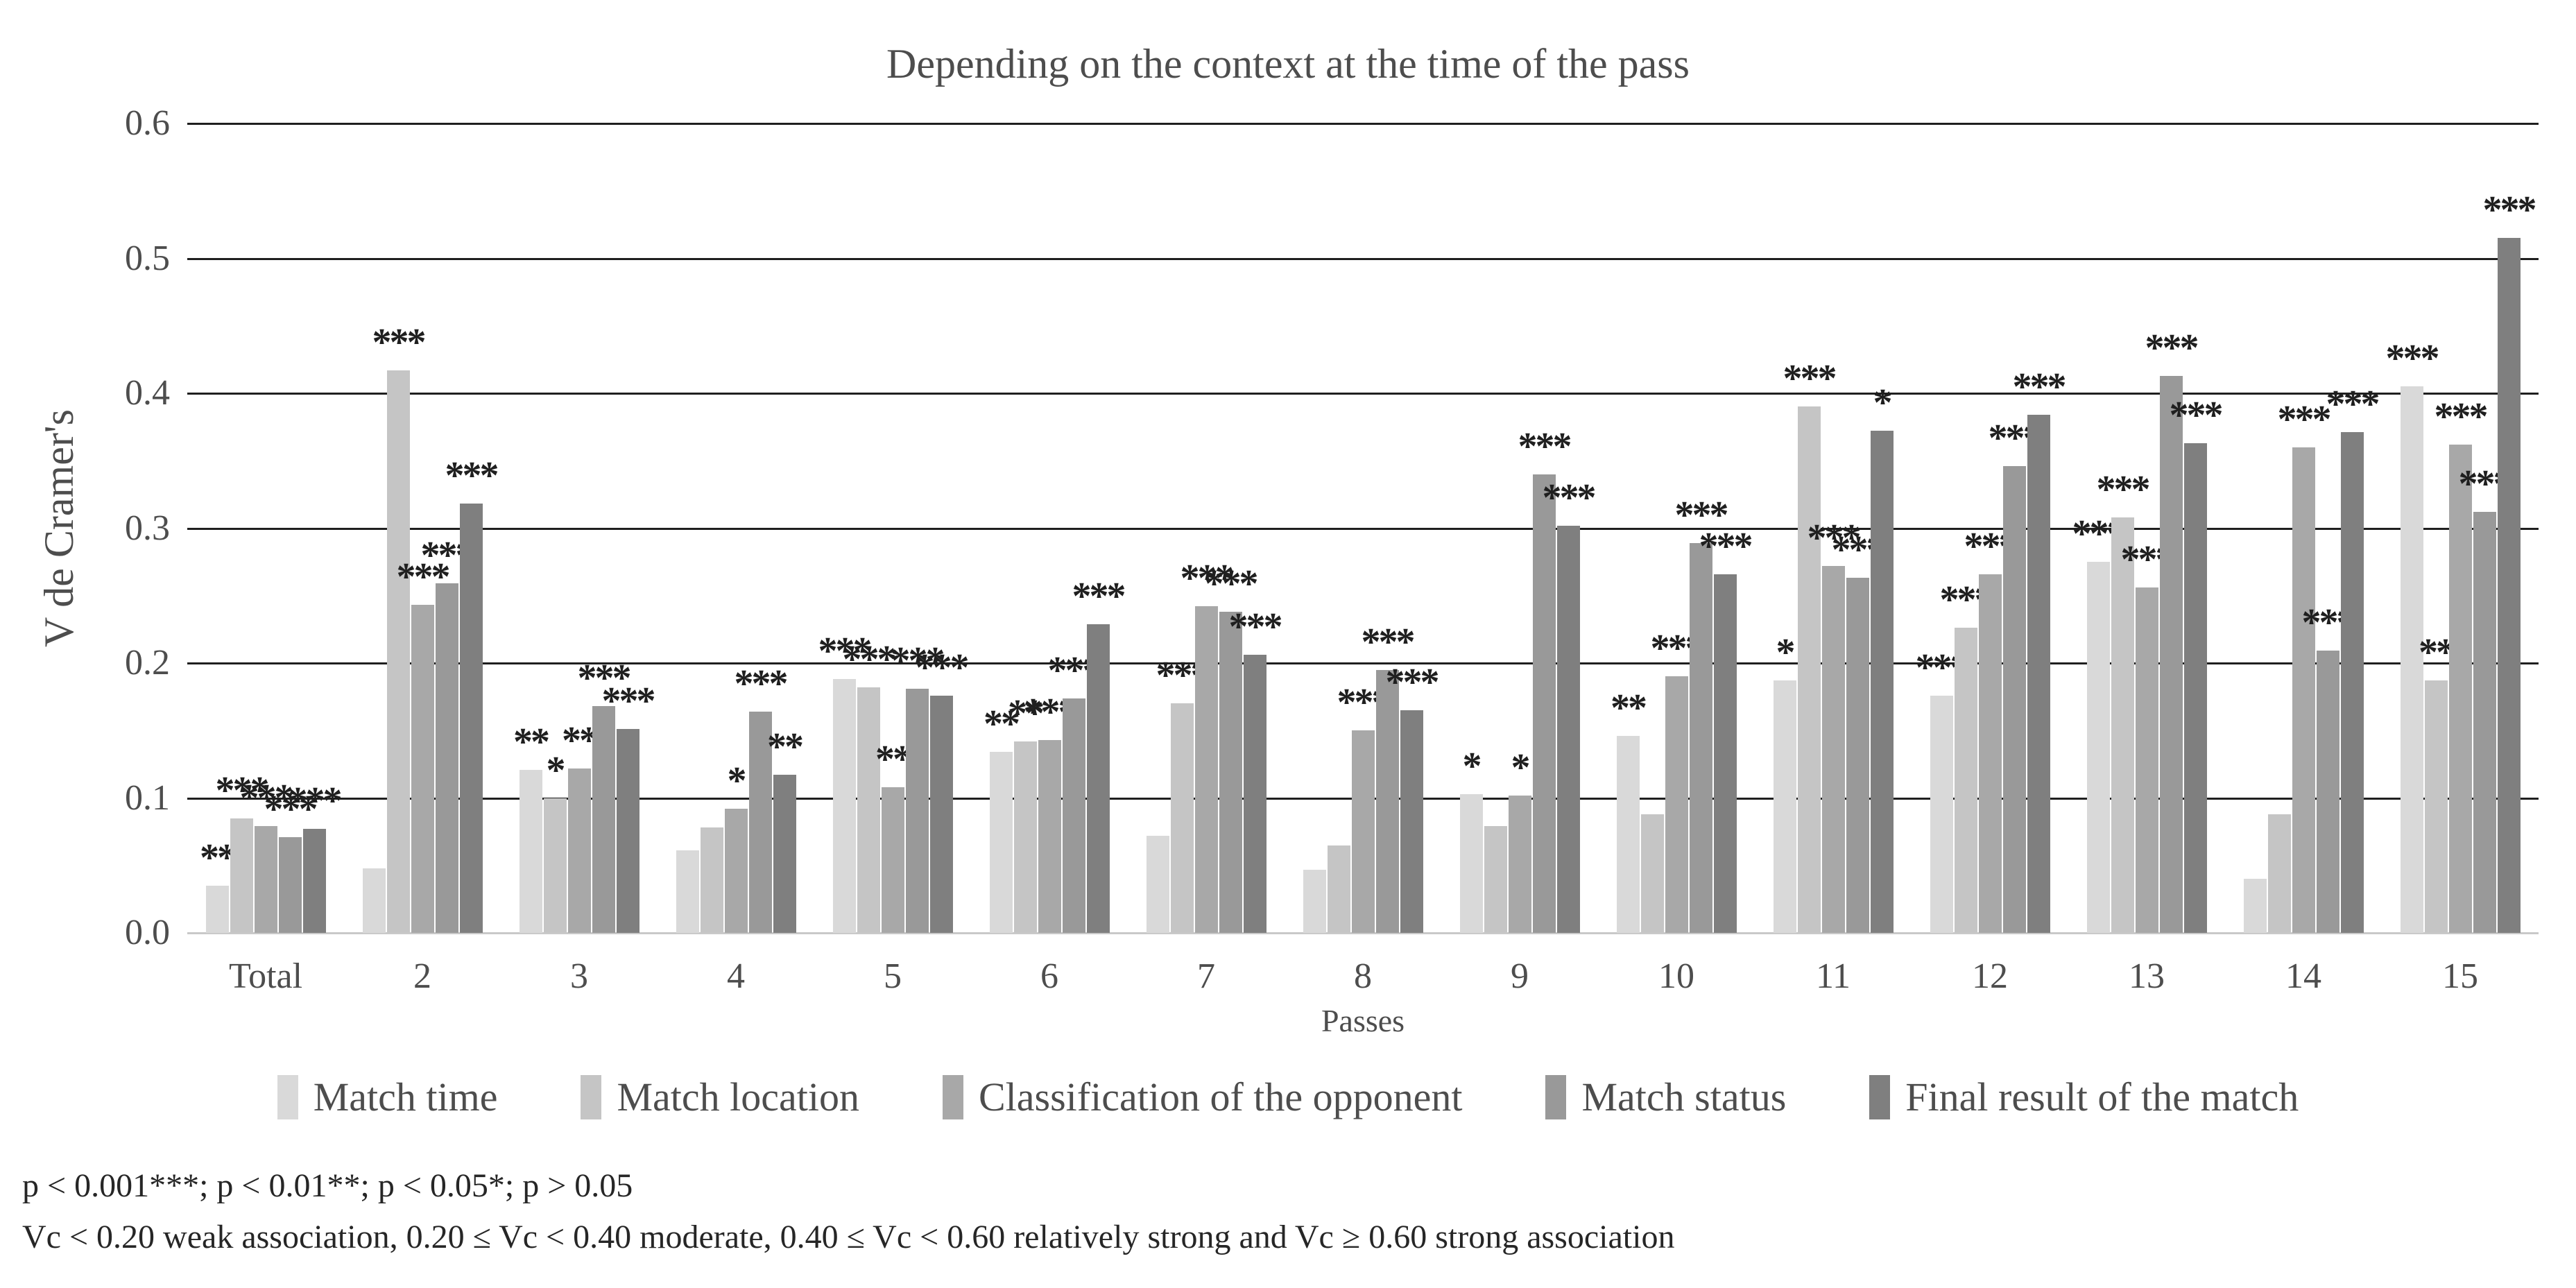 This screenshot has height=1288, width=2576. Describe the element at coordinates (405, 1096) in the screenshot. I see `legend-label: Match time` at that location.